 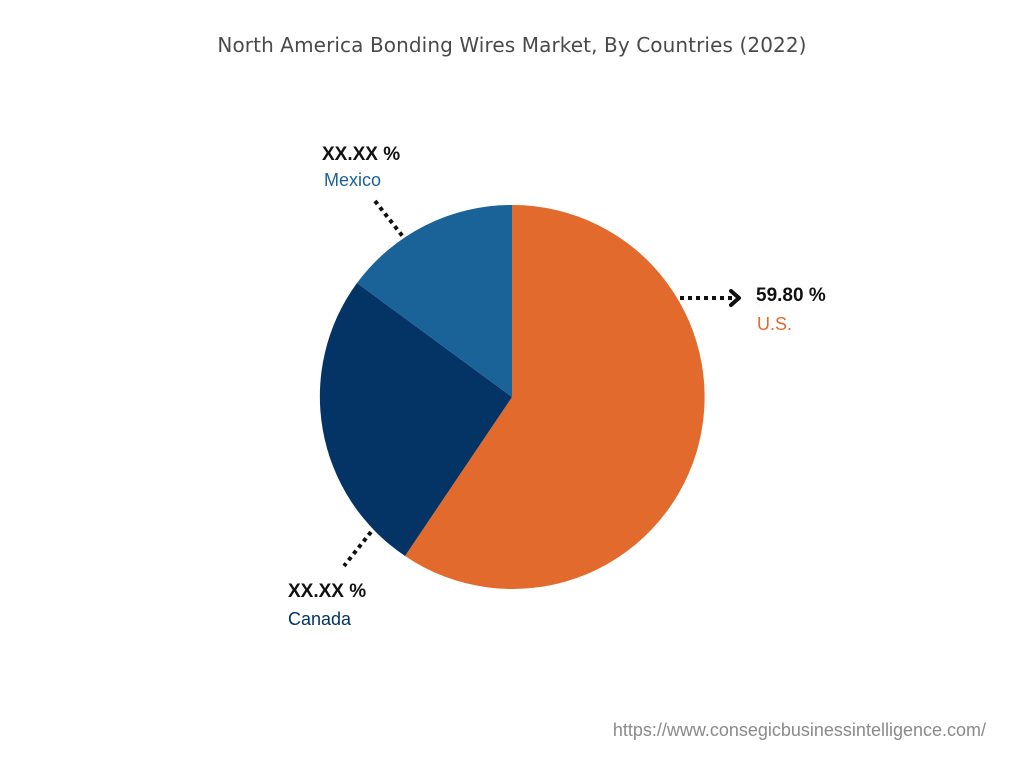 What do you see at coordinates (320, 619) in the screenshot?
I see `label-canada-name: Canada` at bounding box center [320, 619].